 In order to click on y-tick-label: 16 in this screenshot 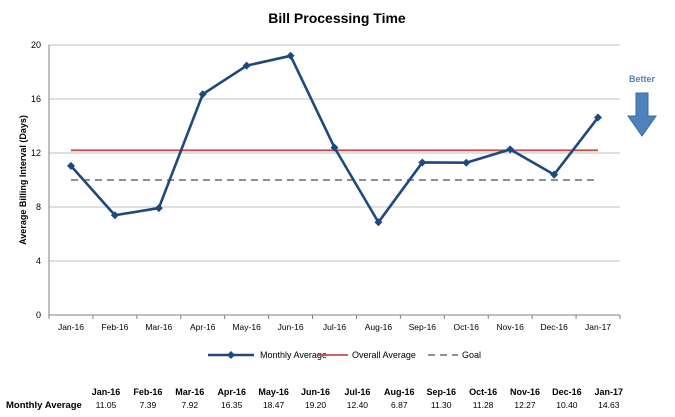, I will do `click(36, 99)`.